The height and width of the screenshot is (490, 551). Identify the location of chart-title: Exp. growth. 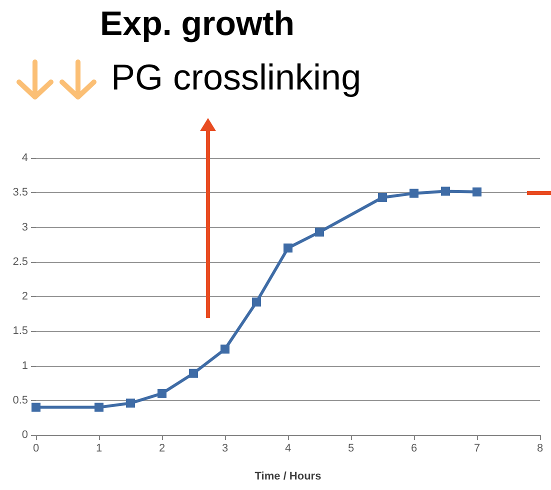
(197, 24).